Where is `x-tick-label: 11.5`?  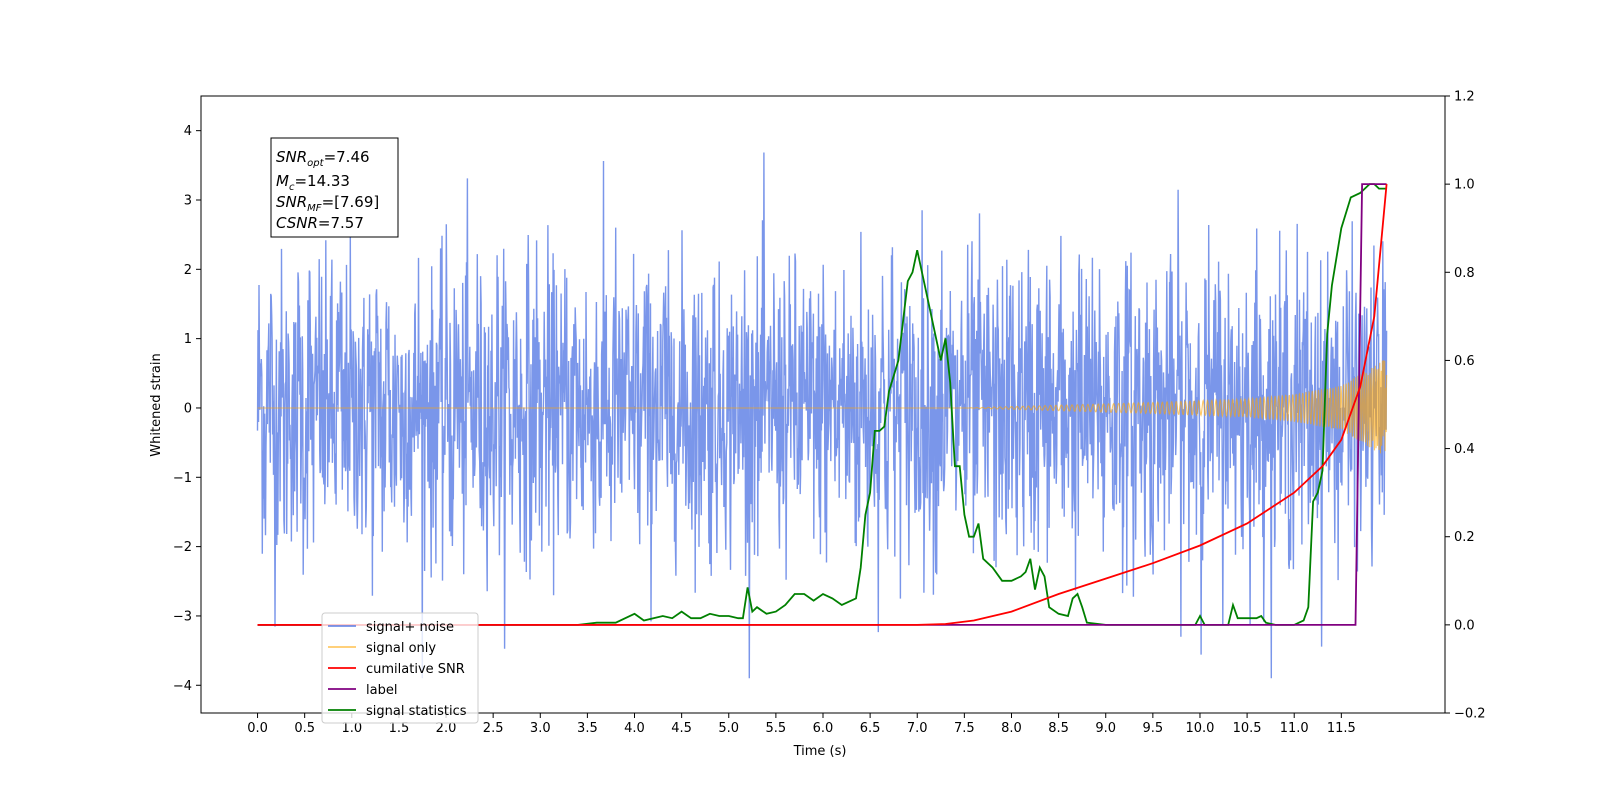
x-tick-label: 11.5 is located at coordinates (1341, 728).